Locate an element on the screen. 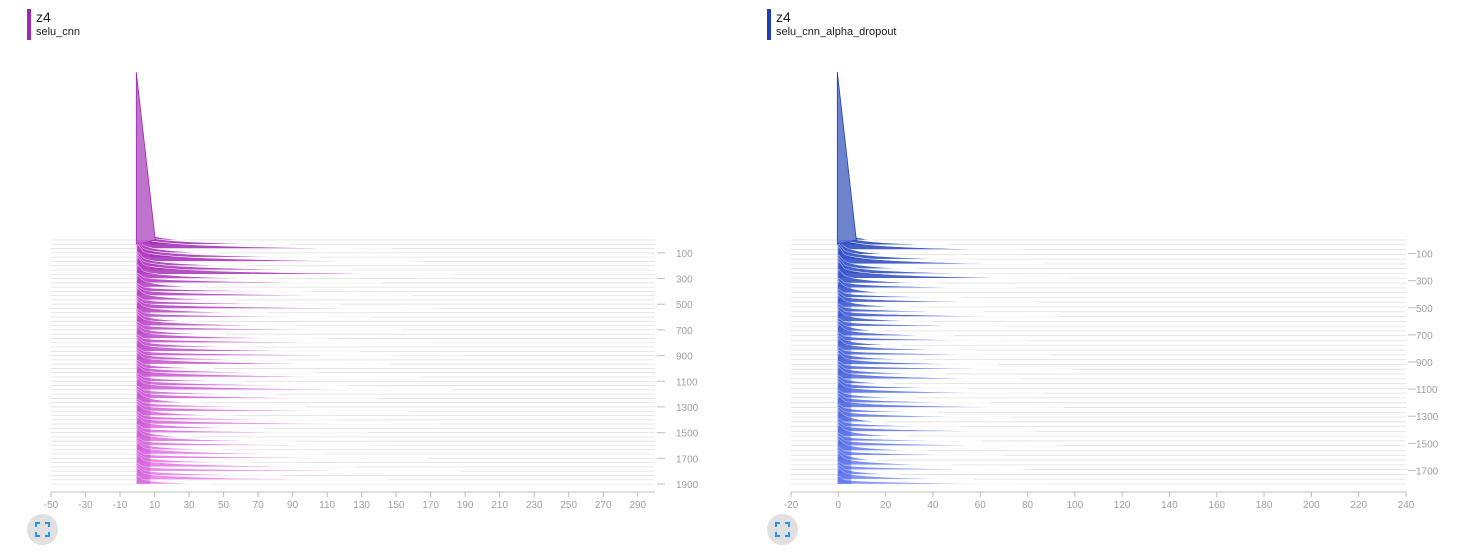 The image size is (1464, 552). x-tick-label: 100 is located at coordinates (1075, 505).